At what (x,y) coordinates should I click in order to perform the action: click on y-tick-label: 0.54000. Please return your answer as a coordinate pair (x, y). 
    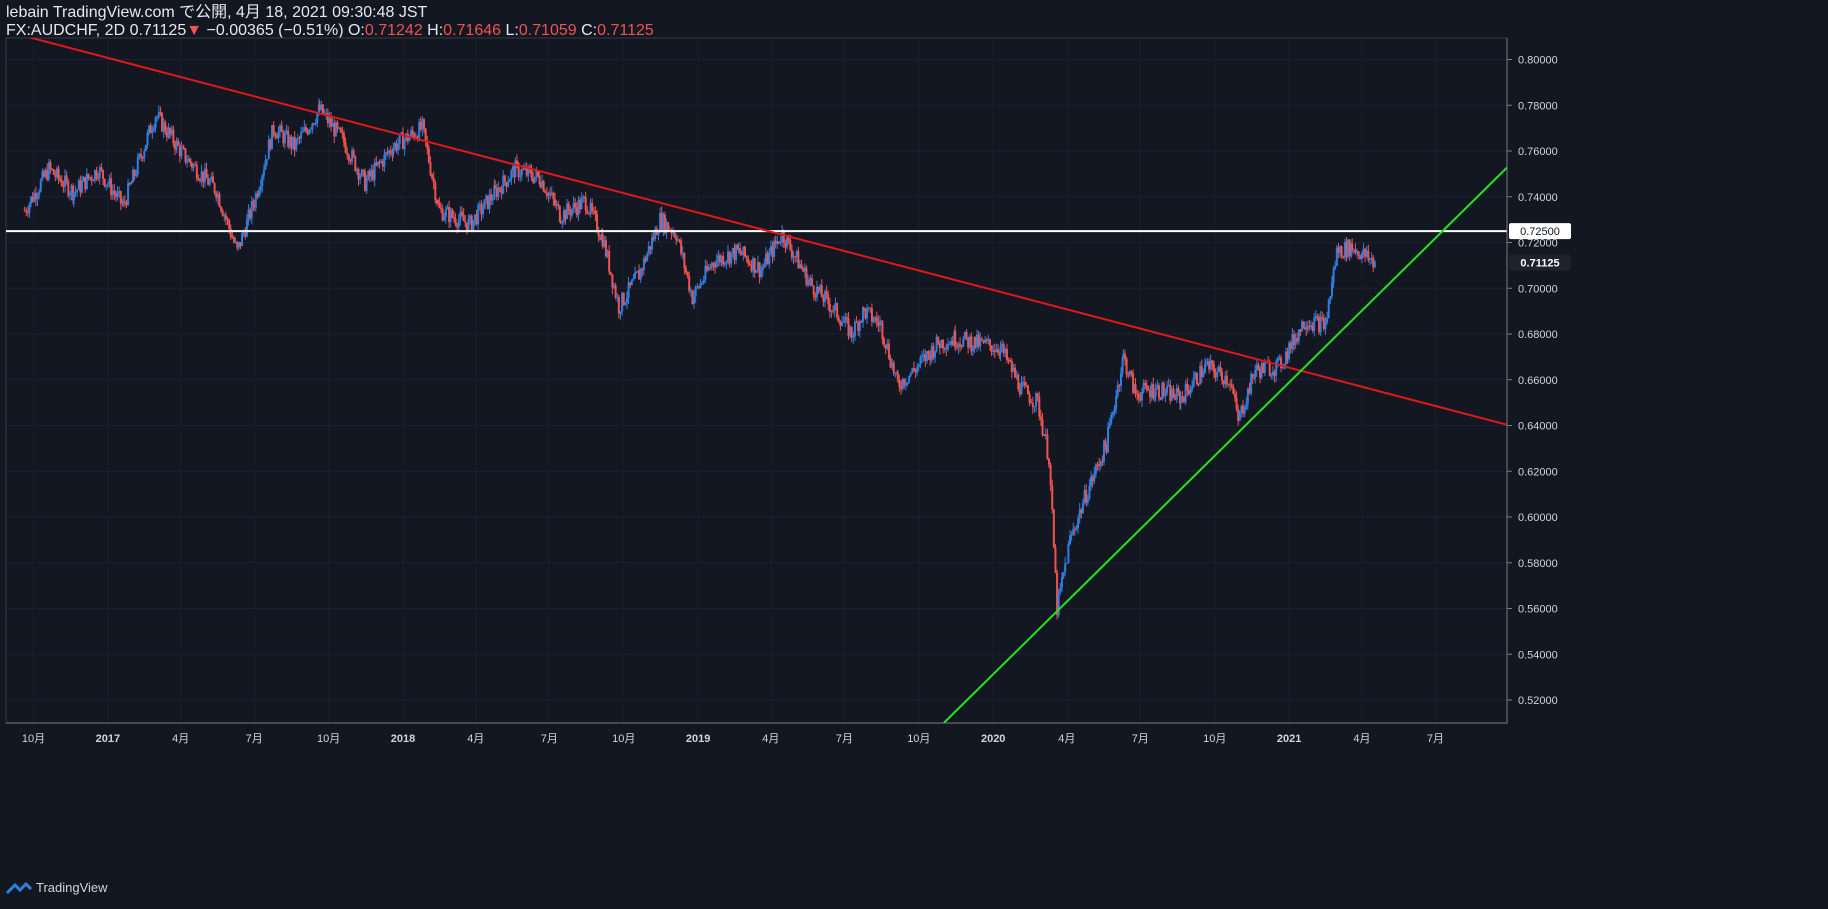
    Looking at the image, I should click on (1538, 655).